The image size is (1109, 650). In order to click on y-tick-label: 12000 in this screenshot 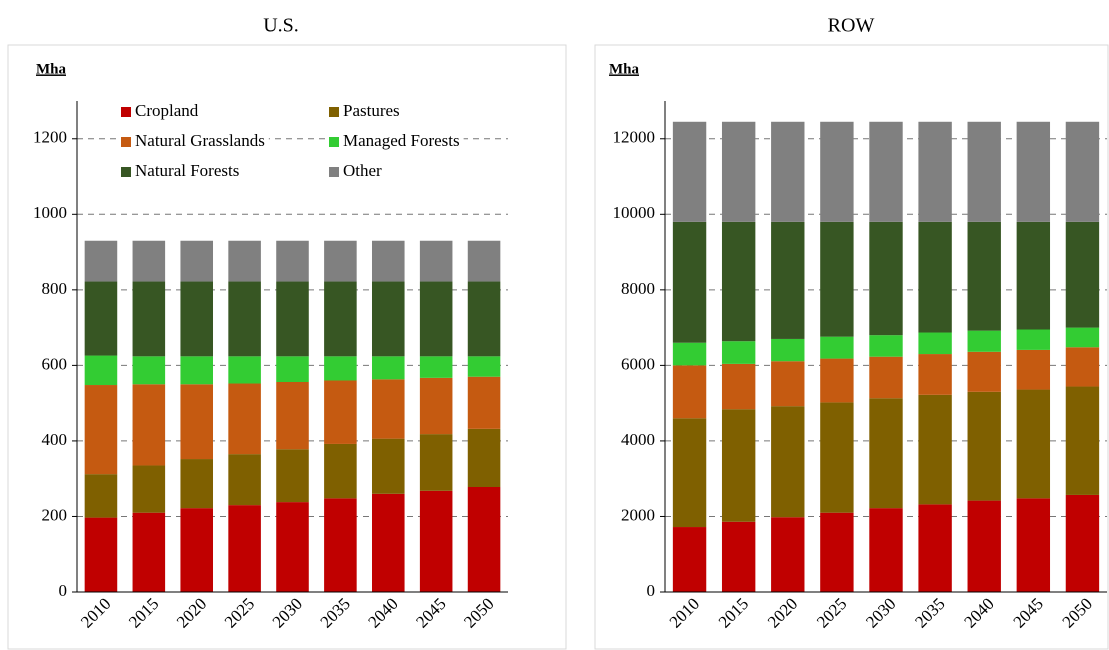, I will do `click(634, 137)`.